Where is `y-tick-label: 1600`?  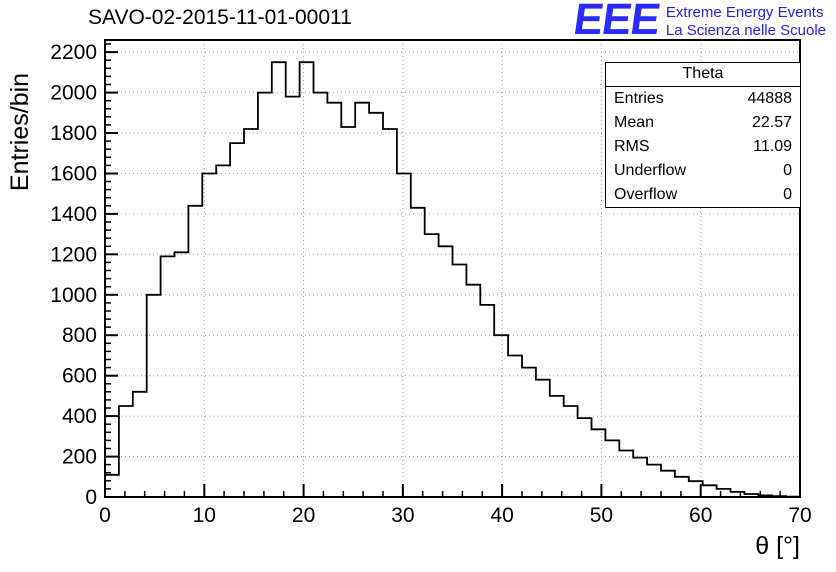 y-tick-label: 1600 is located at coordinates (73, 174).